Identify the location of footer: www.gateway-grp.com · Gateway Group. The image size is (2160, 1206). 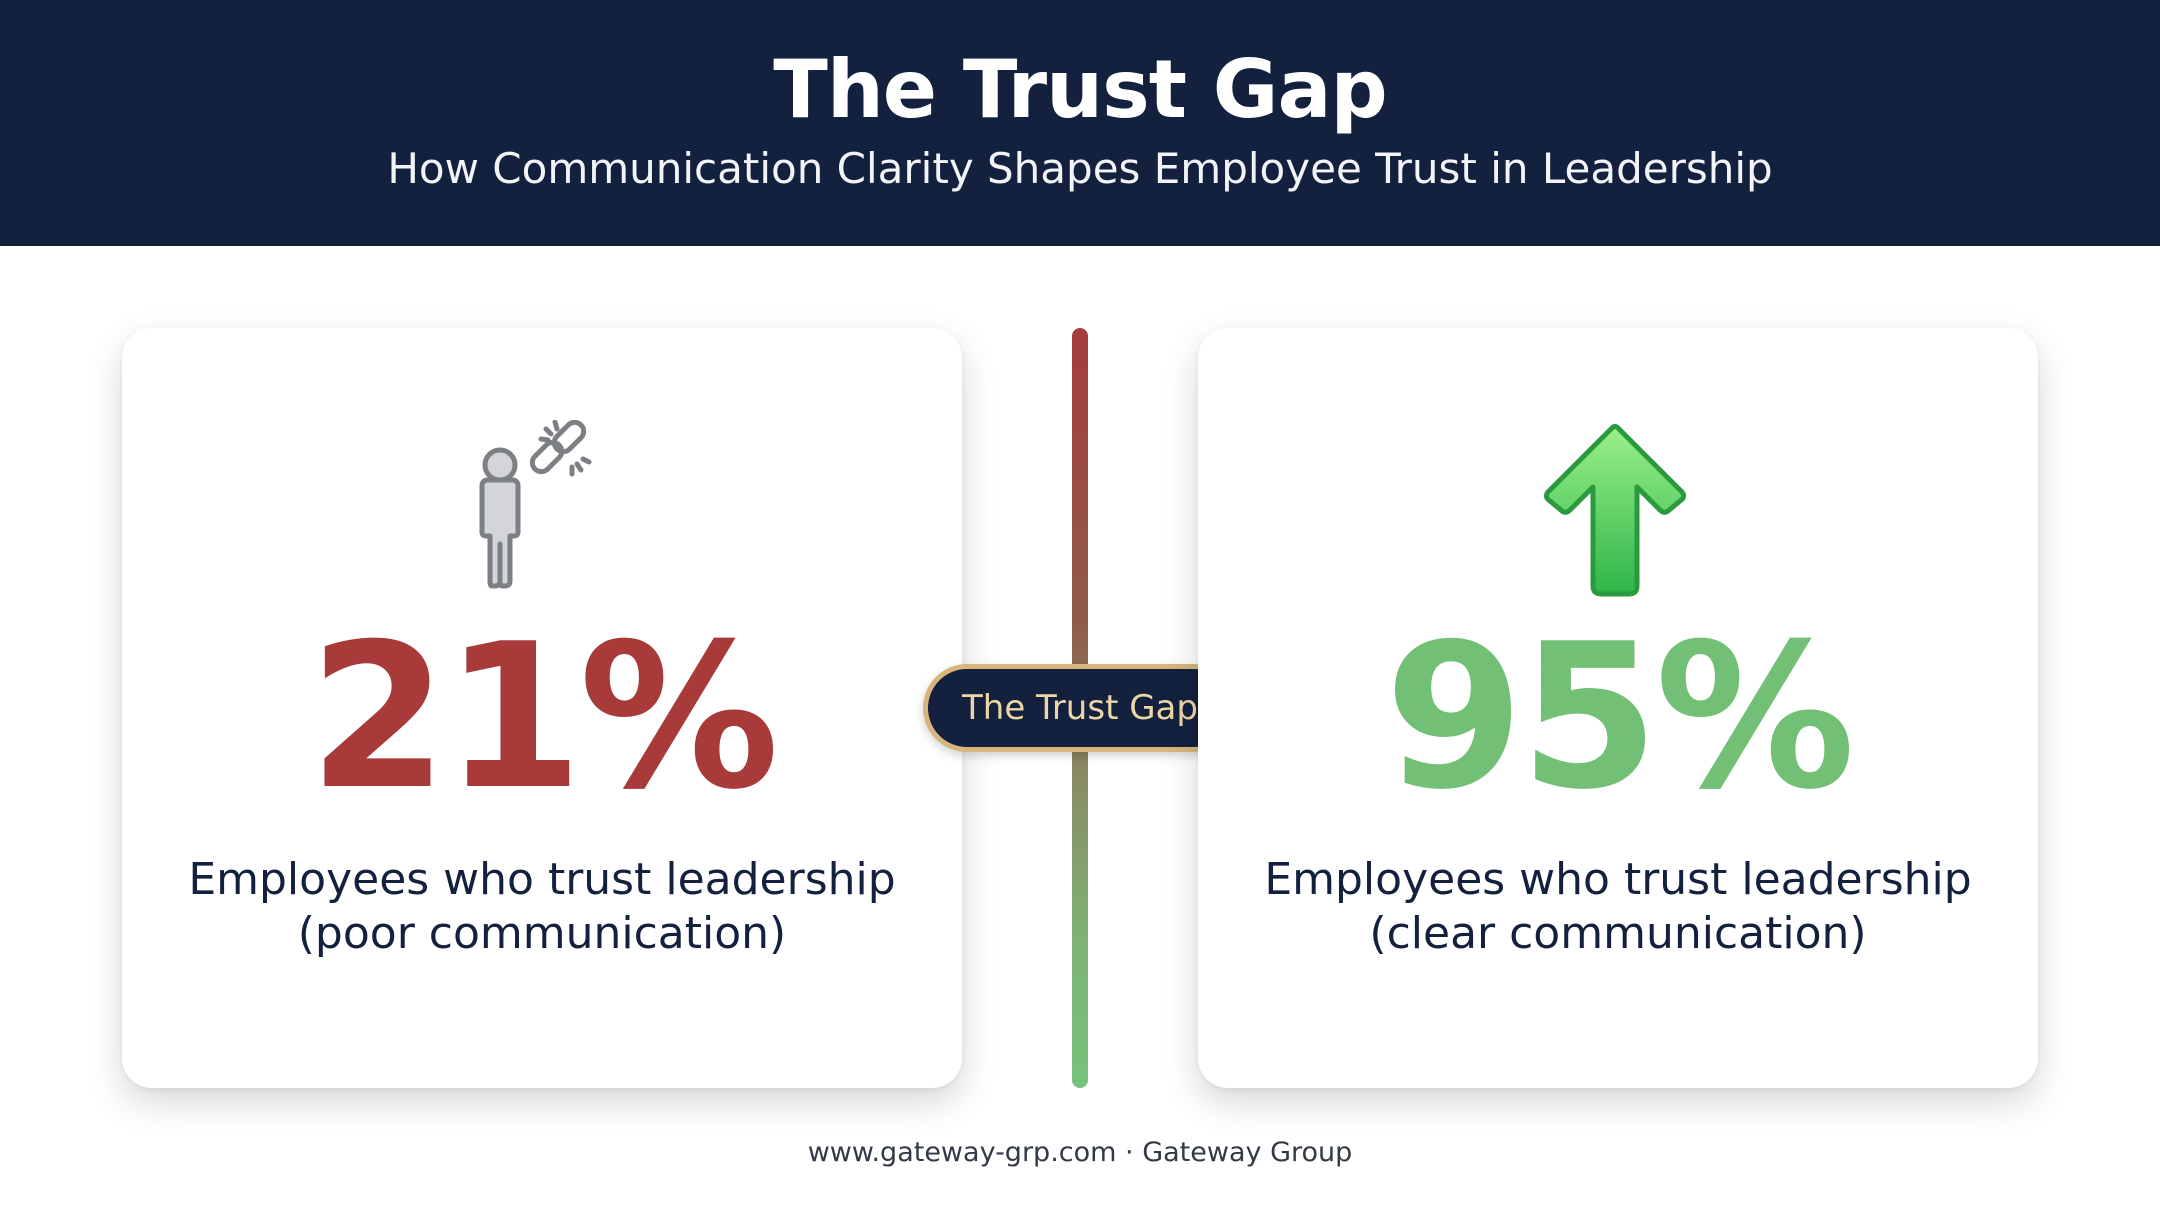
(1080, 1153).